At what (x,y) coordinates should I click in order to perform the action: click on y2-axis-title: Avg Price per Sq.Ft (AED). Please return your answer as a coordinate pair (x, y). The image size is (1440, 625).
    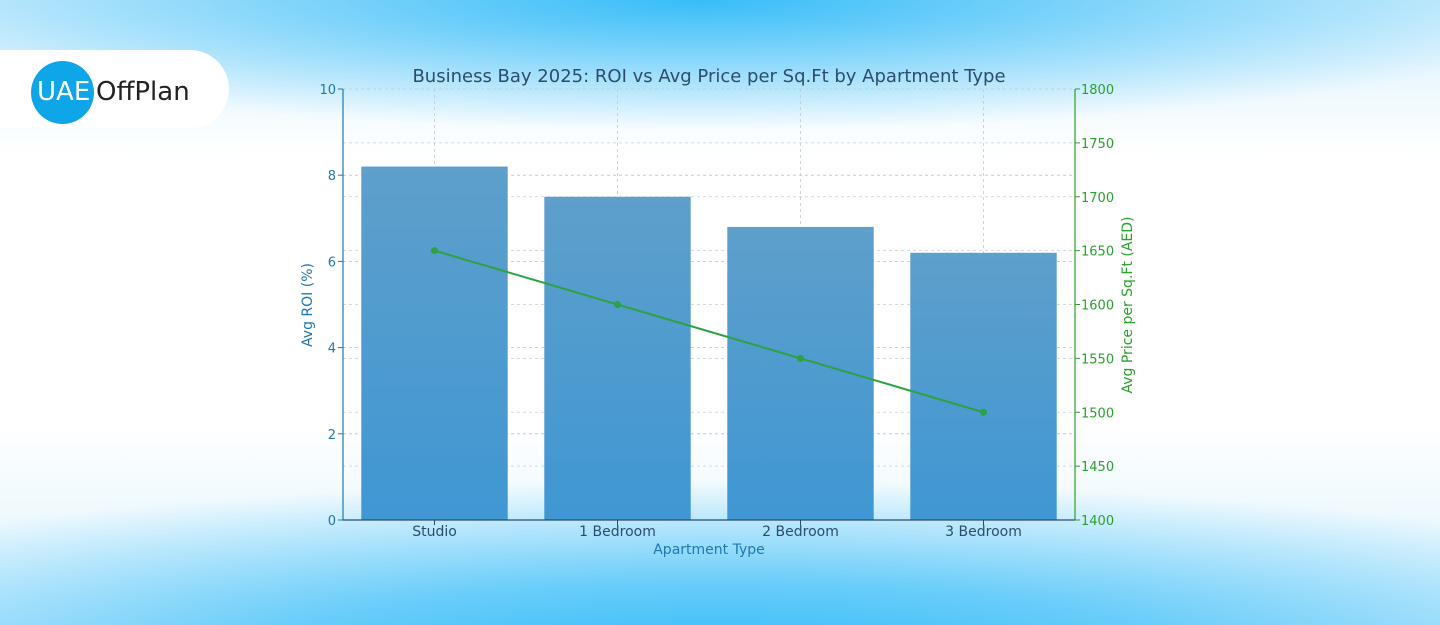
    Looking at the image, I should click on (1128, 304).